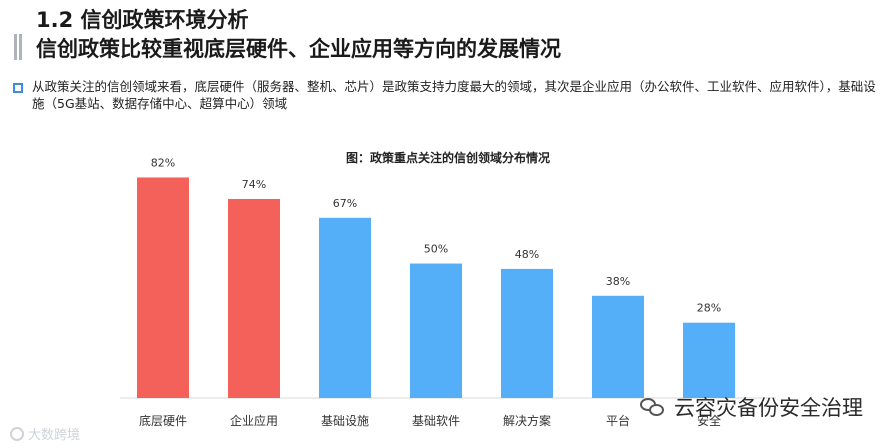 Image resolution: width=896 pixels, height=448 pixels. What do you see at coordinates (345, 203) in the screenshot?
I see `data-label-3: 67%` at bounding box center [345, 203].